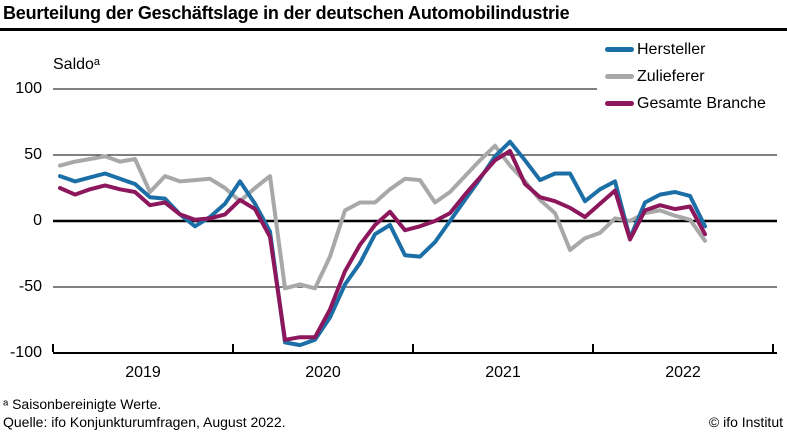  What do you see at coordinates (25, 352) in the screenshot?
I see `y-tick-label-minus-100: -100` at bounding box center [25, 352].